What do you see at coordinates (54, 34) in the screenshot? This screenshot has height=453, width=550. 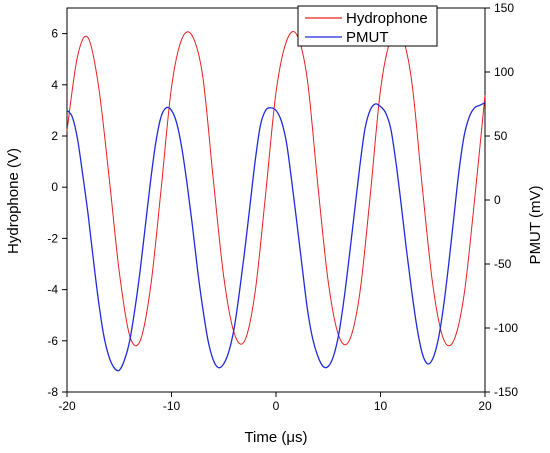 I see `y-tick-label-7: 6` at bounding box center [54, 34].